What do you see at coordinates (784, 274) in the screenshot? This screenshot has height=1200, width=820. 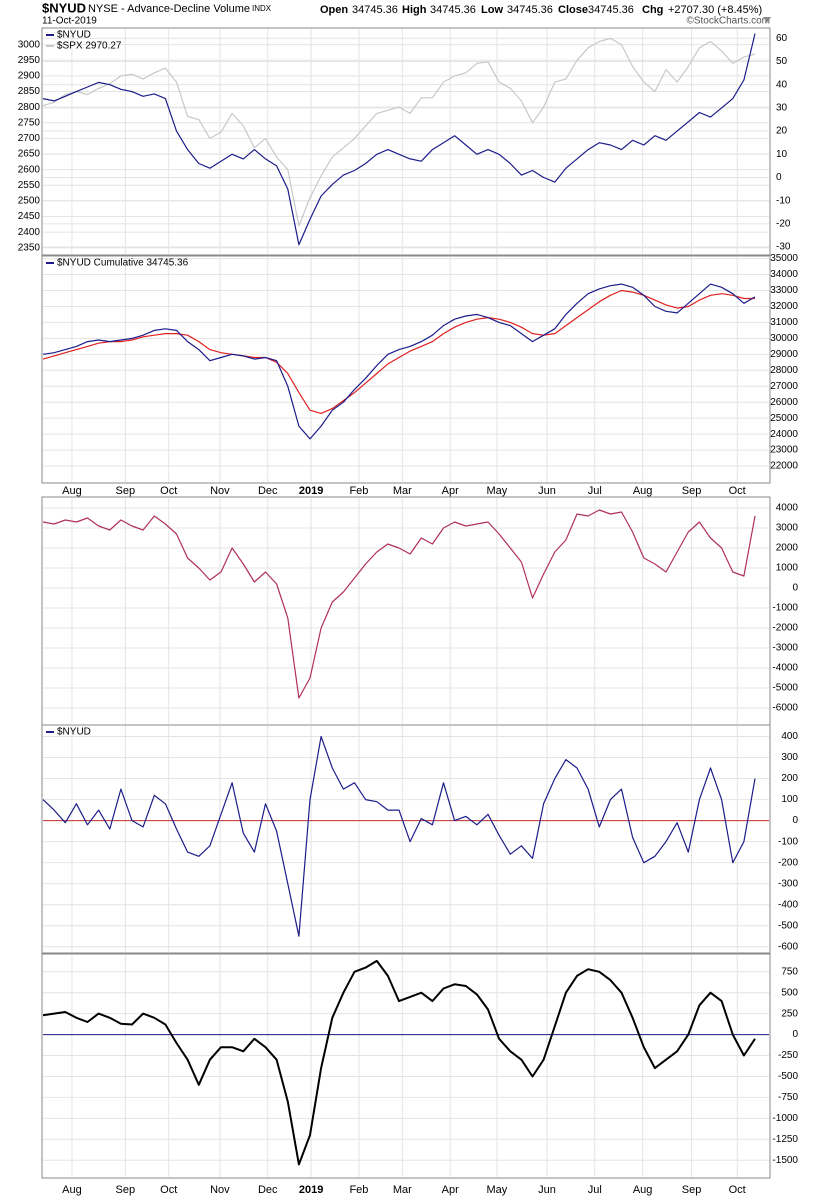 I see `y-tick-label: 34000` at bounding box center [784, 274].